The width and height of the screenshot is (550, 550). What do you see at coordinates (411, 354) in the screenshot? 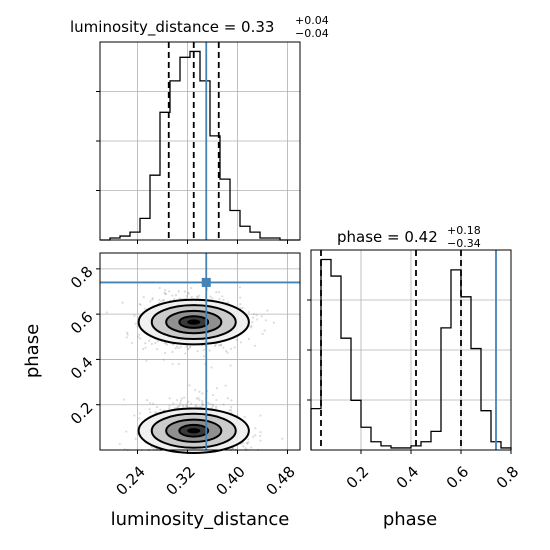
I see `histogram-steps` at bounding box center [411, 354].